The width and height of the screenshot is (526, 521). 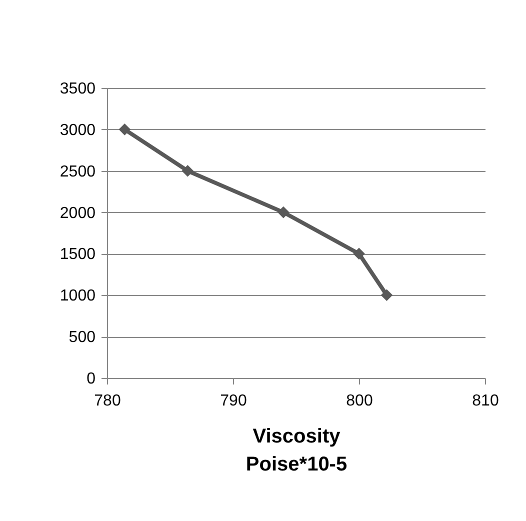 I want to click on x-tick-label: 800, so click(x=359, y=401).